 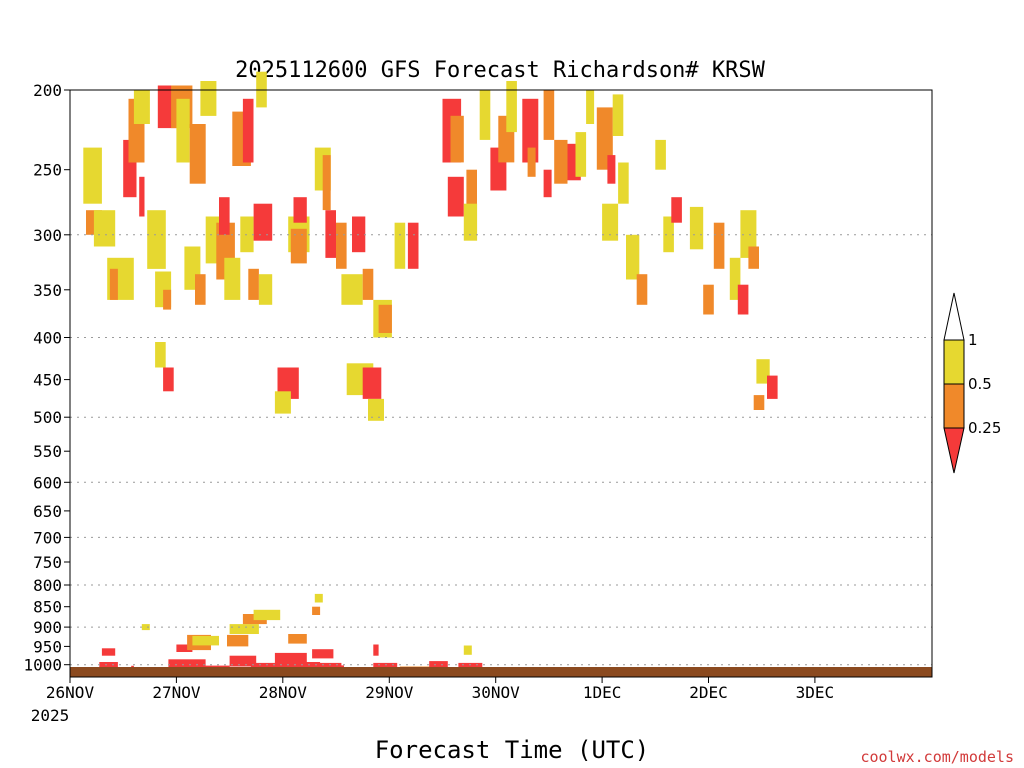 I want to click on y-tick-label-450: 450, so click(x=47, y=380).